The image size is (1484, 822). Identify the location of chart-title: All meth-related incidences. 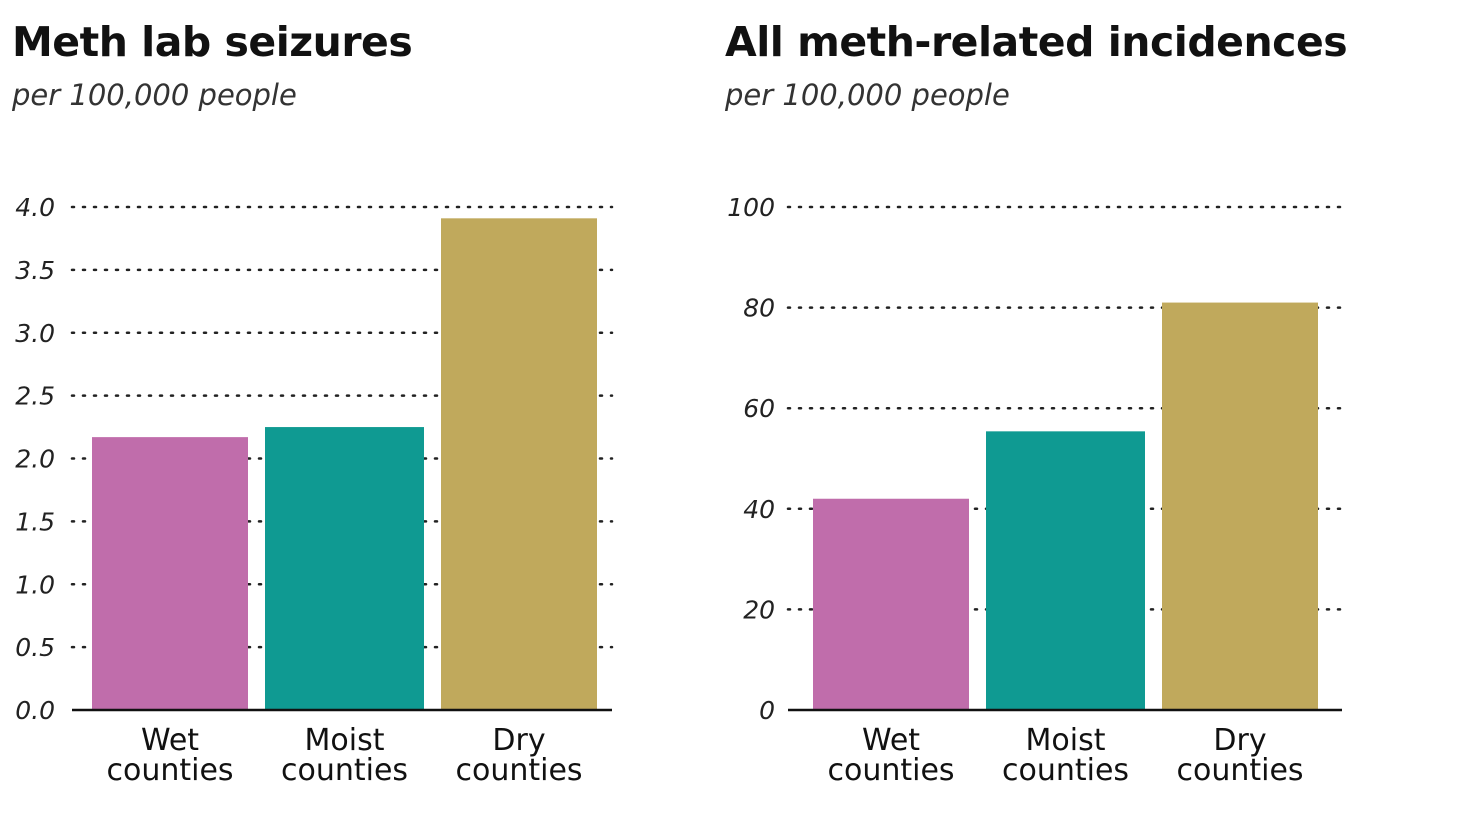
(1036, 42).